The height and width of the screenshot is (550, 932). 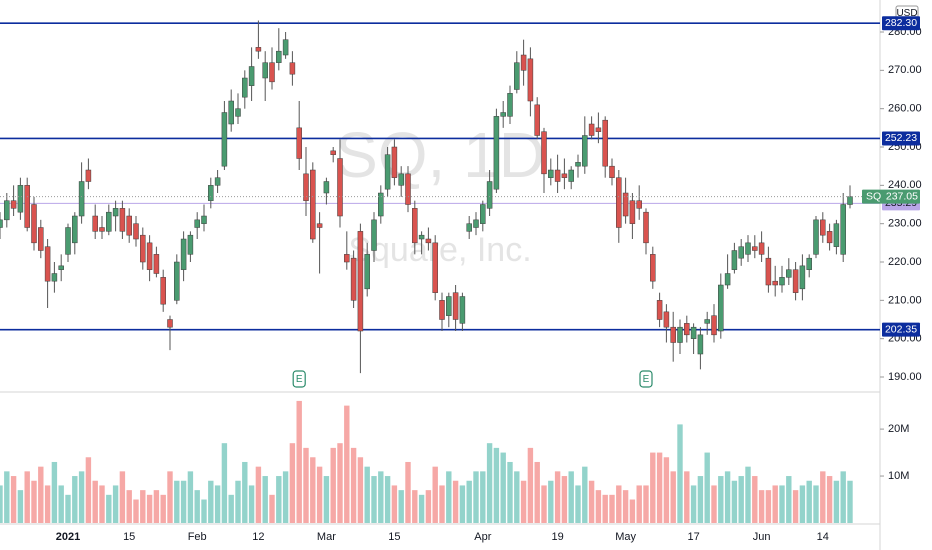 What do you see at coordinates (258, 537) in the screenshot?
I see `x-tick-label: 12` at bounding box center [258, 537].